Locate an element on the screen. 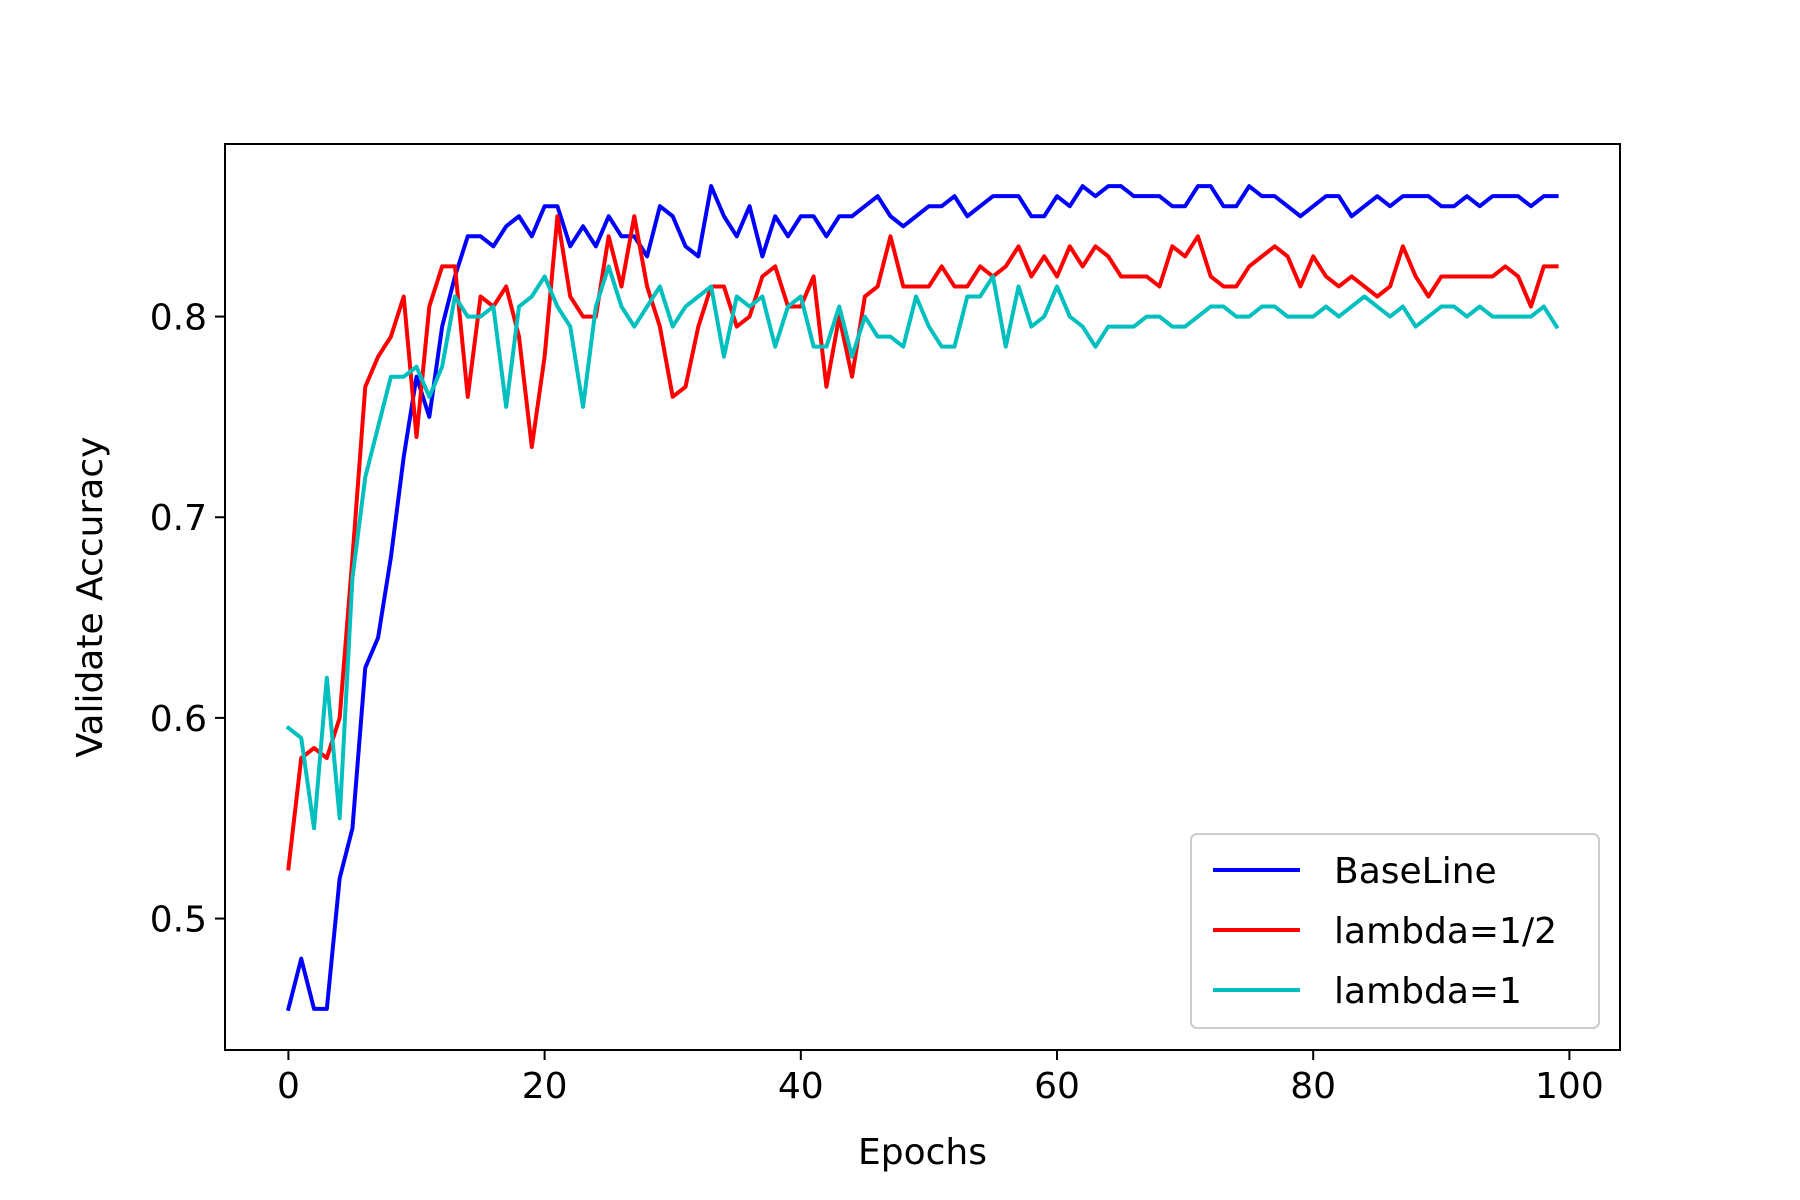 The image size is (1800, 1200). x-tick-label: 60 is located at coordinates (1057, 1086).